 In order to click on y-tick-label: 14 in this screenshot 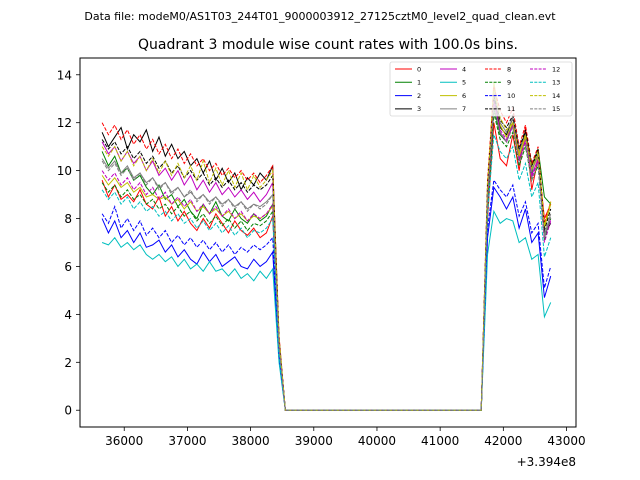, I will do `click(64, 75)`.